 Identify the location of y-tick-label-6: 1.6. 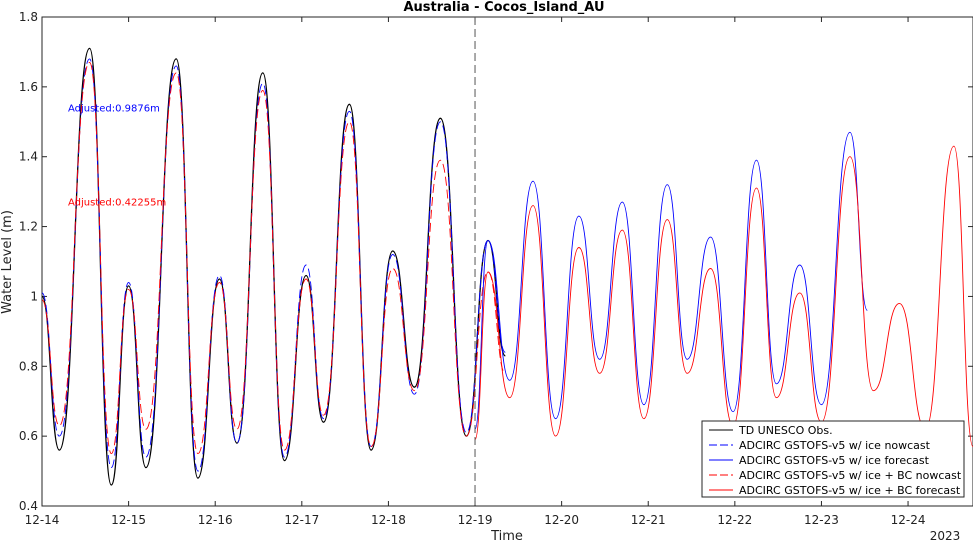
(28, 87).